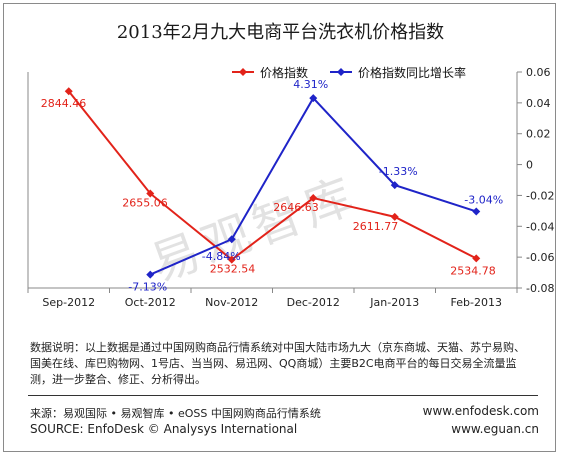 The image size is (561, 457). Describe the element at coordinates (495, 429) in the screenshot. I see `url-eguan: www.eguan.cn` at that location.